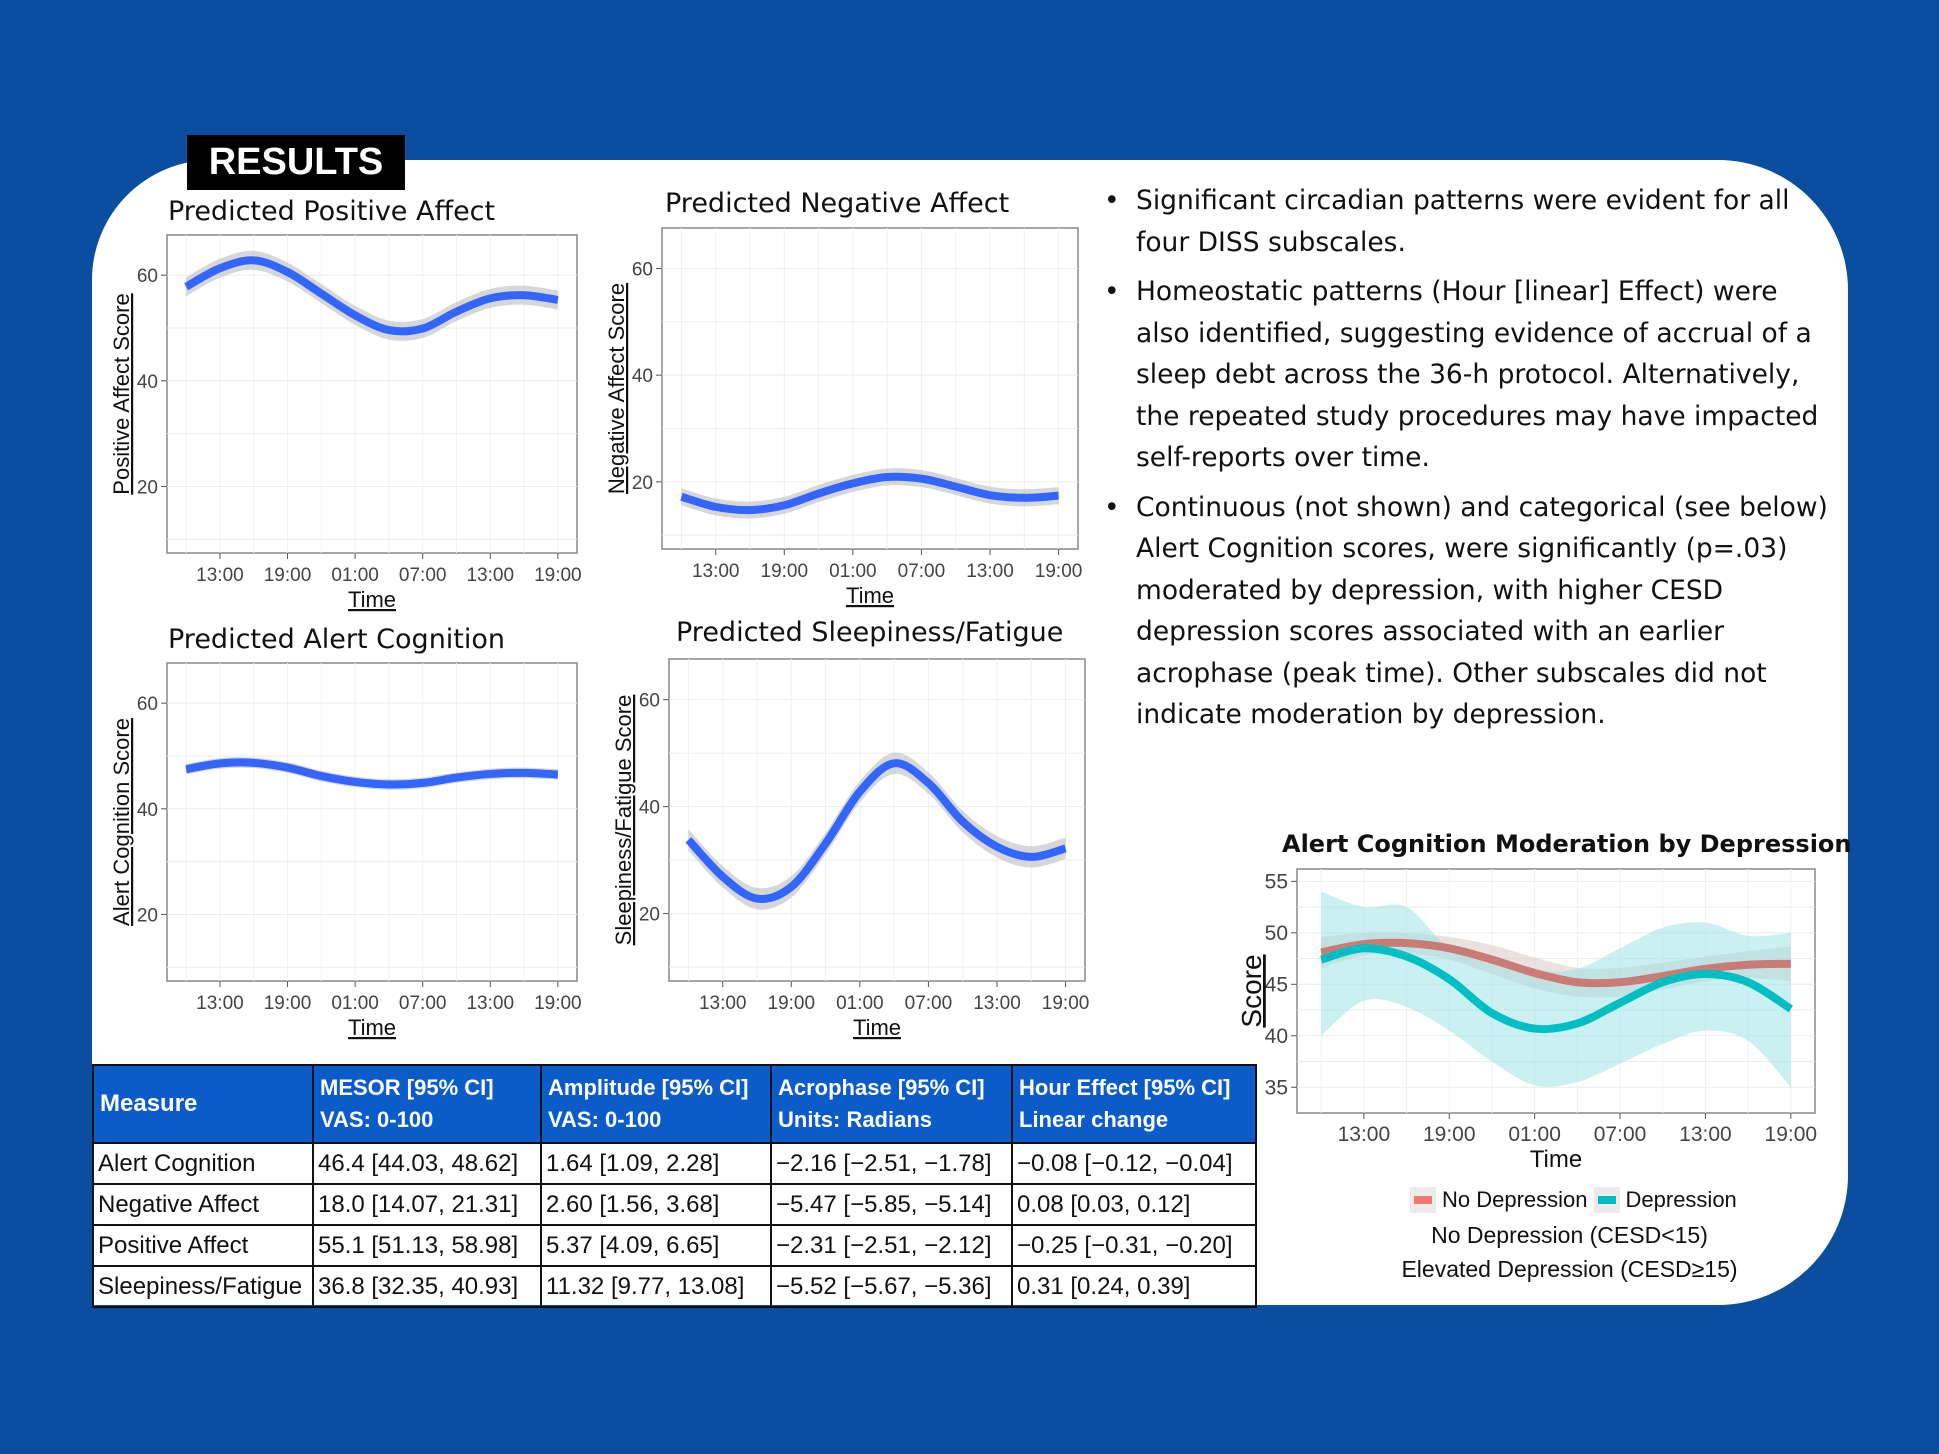 This screenshot has height=1454, width=1939. Describe the element at coordinates (1134, 1204) in the screenshot. I see `table-cell: 0.08 [0.03, 0.12]` at that location.